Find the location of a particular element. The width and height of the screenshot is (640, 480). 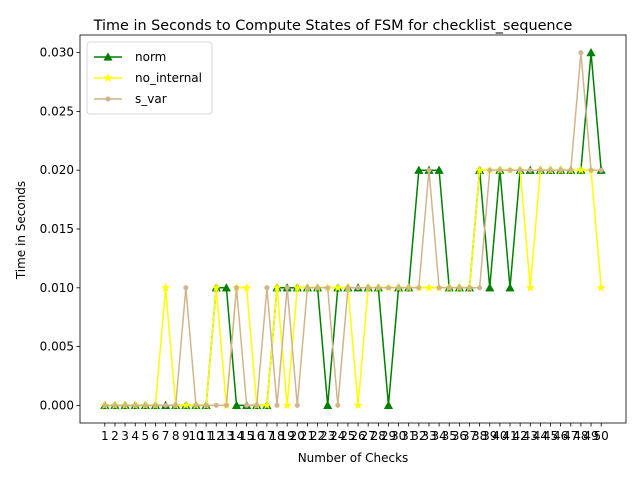

x-tick-label: 39 is located at coordinates (489, 436).